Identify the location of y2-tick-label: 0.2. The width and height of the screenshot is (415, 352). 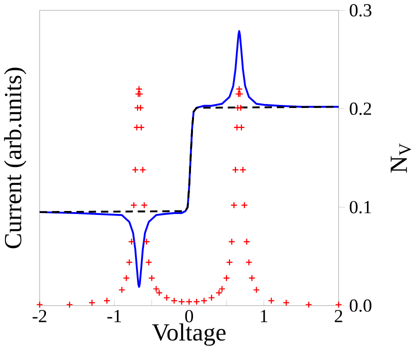
(361, 109).